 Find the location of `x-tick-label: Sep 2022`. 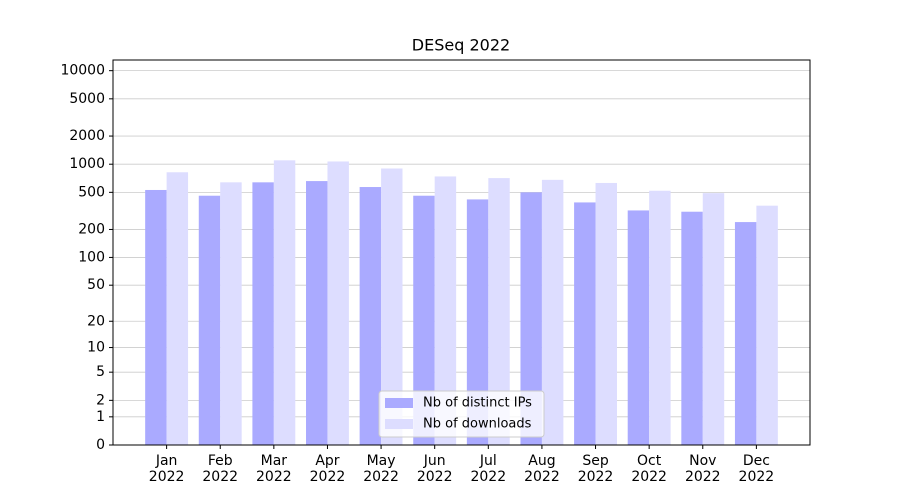

x-tick-label: Sep 2022 is located at coordinates (595, 469).